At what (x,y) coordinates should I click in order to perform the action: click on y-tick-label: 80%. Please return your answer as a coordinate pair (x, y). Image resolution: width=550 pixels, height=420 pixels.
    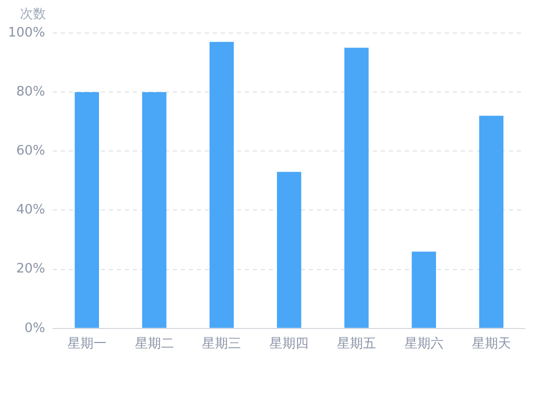
    Looking at the image, I should click on (31, 92).